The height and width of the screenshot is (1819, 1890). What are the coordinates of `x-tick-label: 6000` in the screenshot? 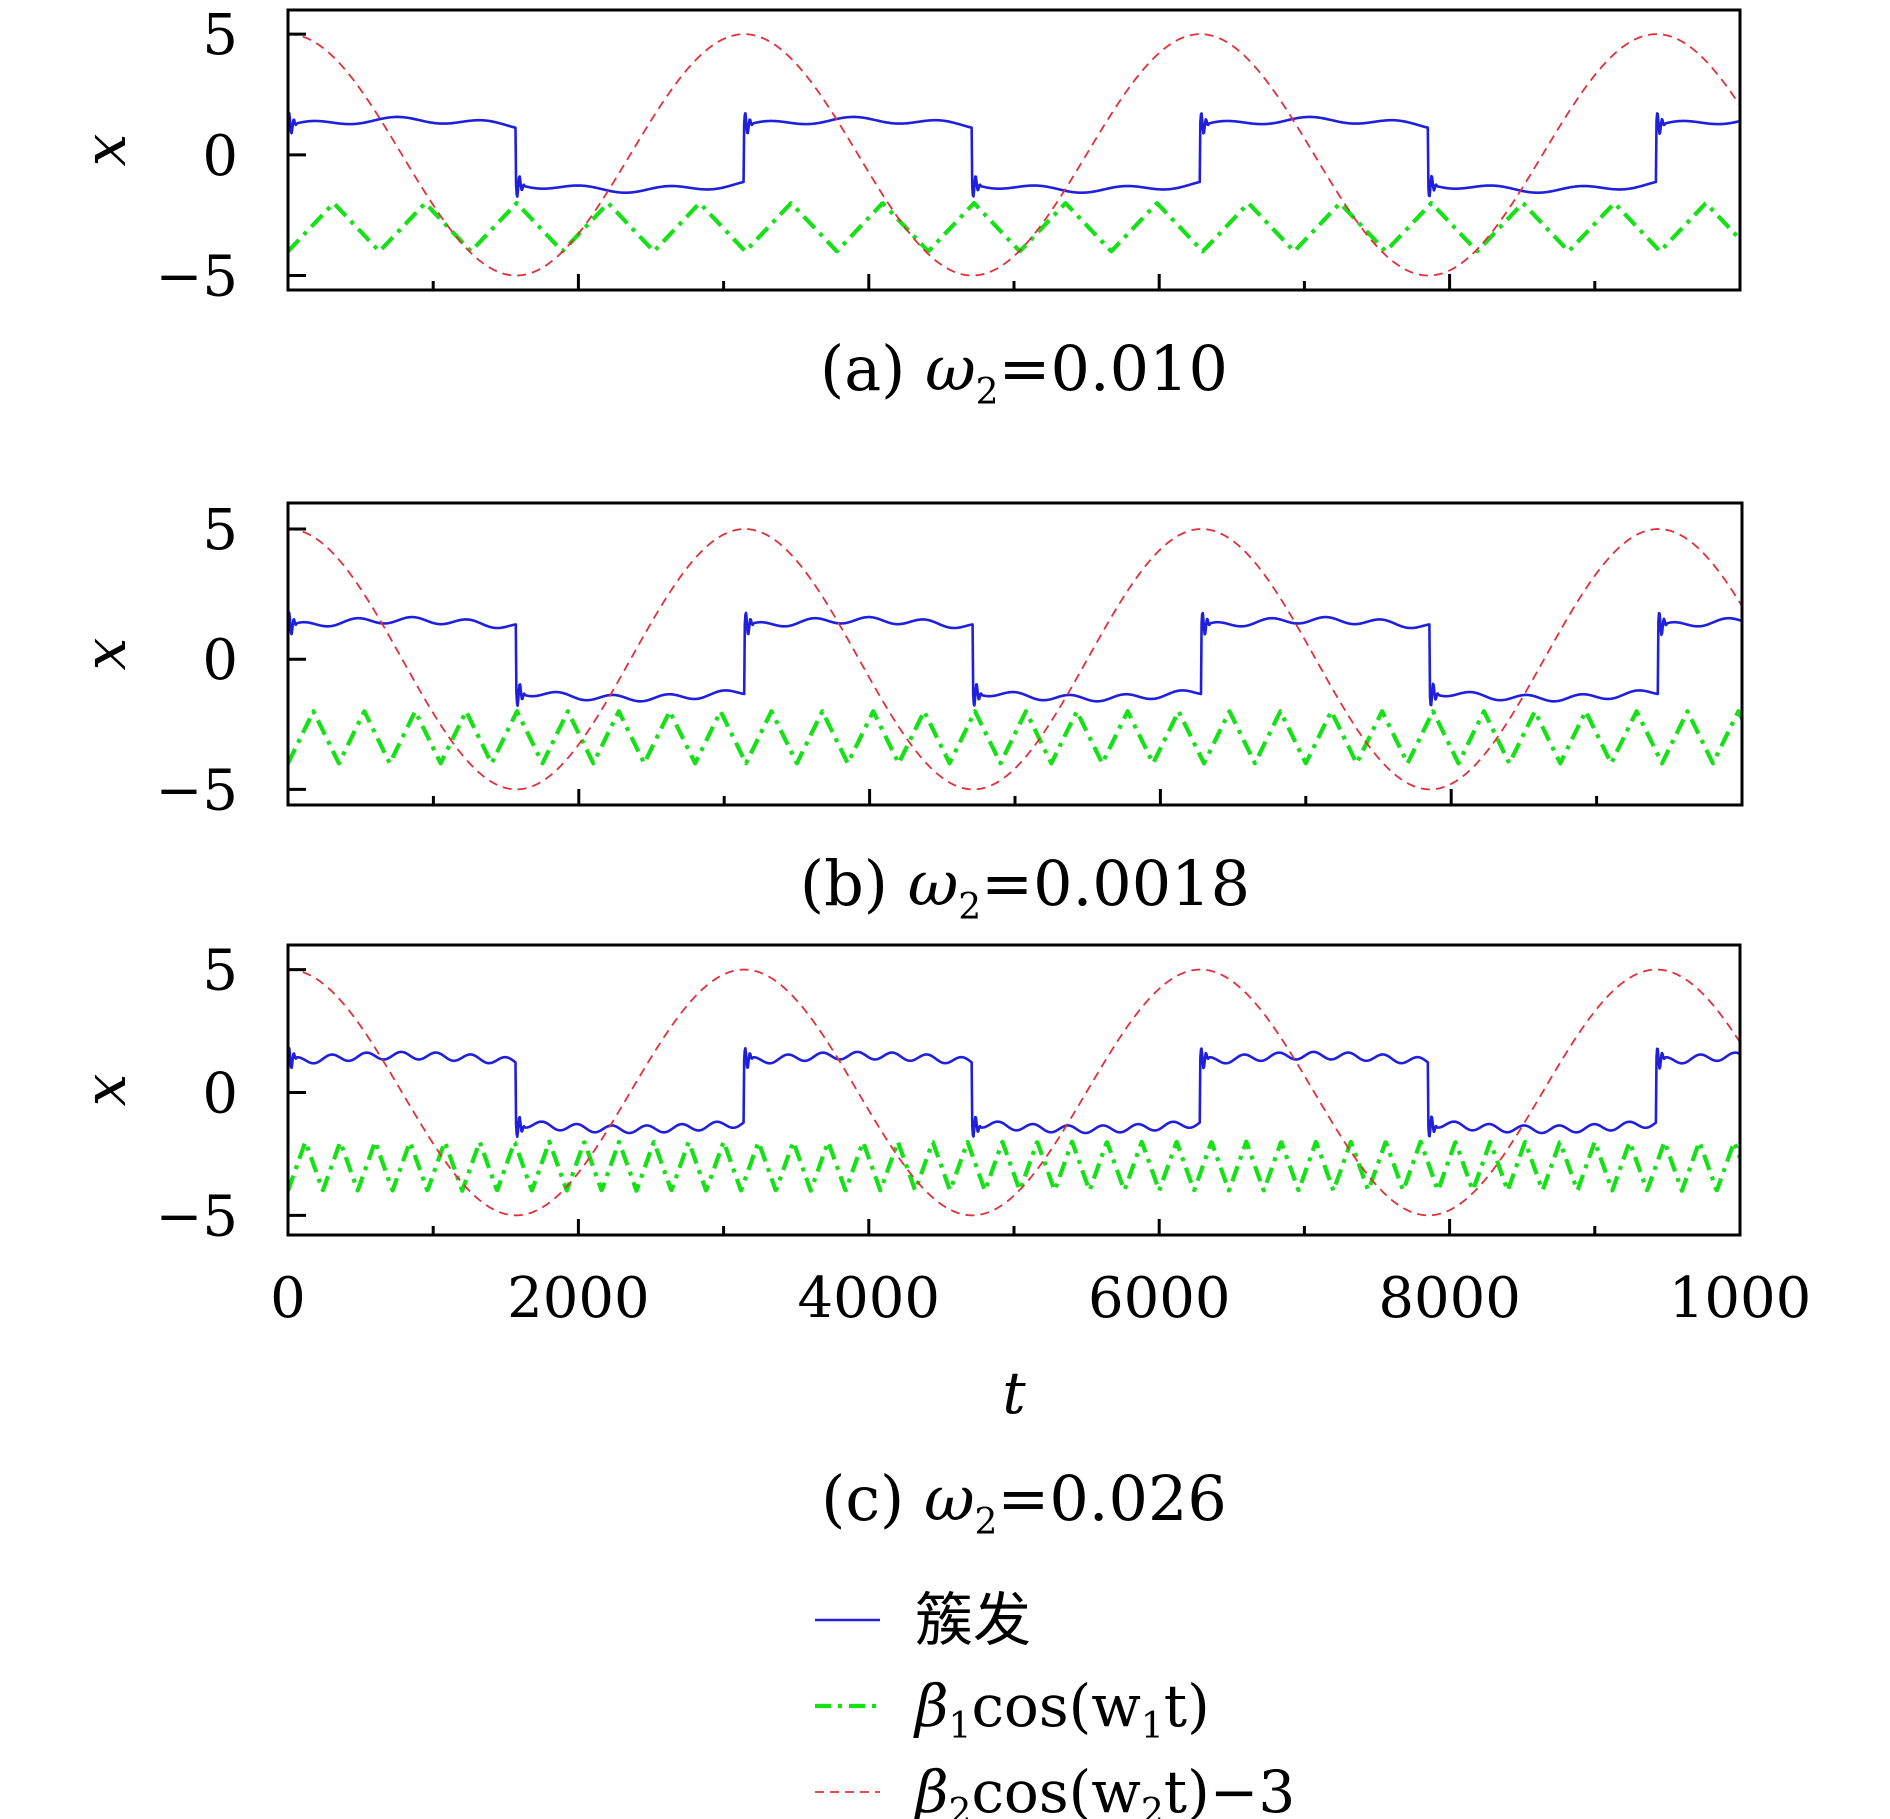 It's located at (1159, 1298).